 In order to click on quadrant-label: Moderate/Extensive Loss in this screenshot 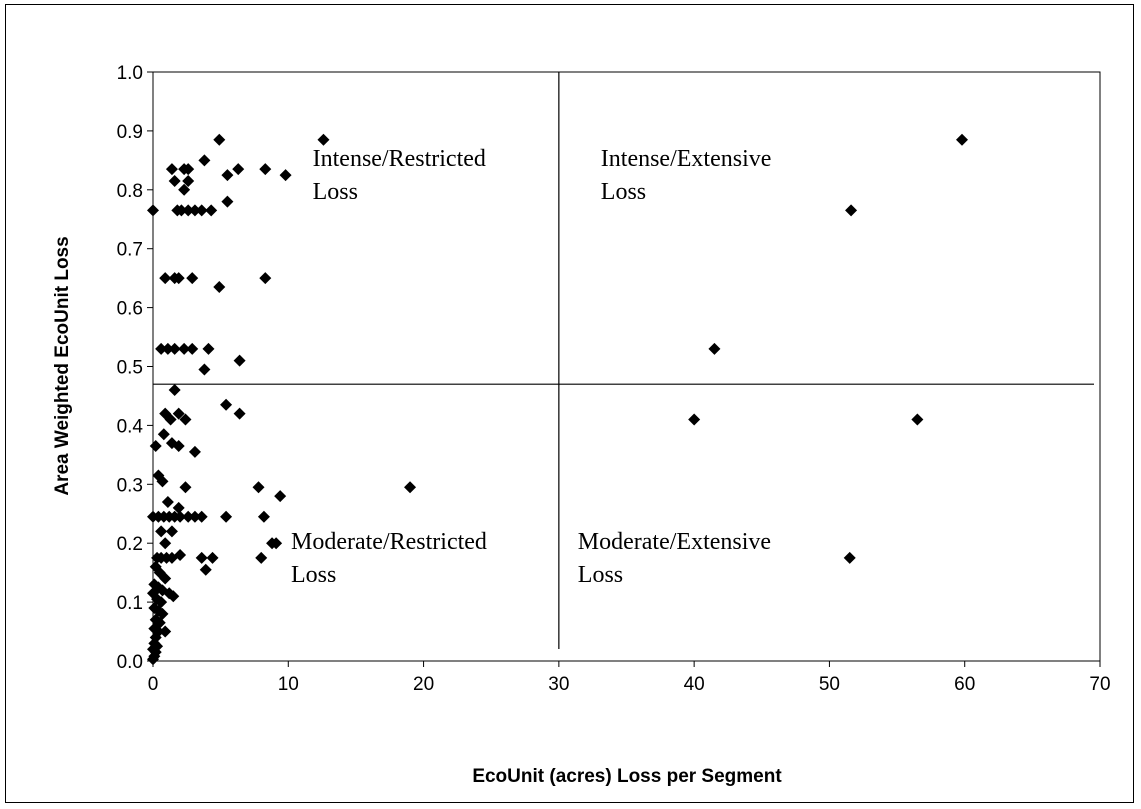, I will do `click(674, 558)`.